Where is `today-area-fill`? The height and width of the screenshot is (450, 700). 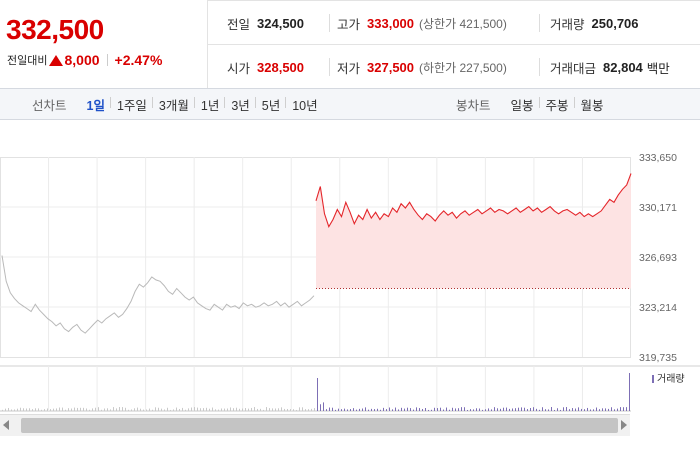
today-area-fill is located at coordinates (473, 231).